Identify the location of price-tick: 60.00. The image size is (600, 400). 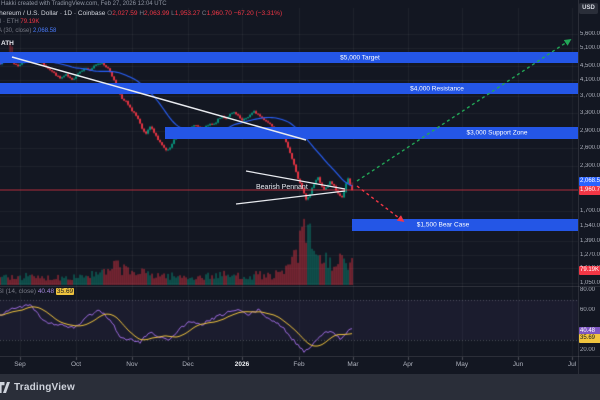
(588, 309).